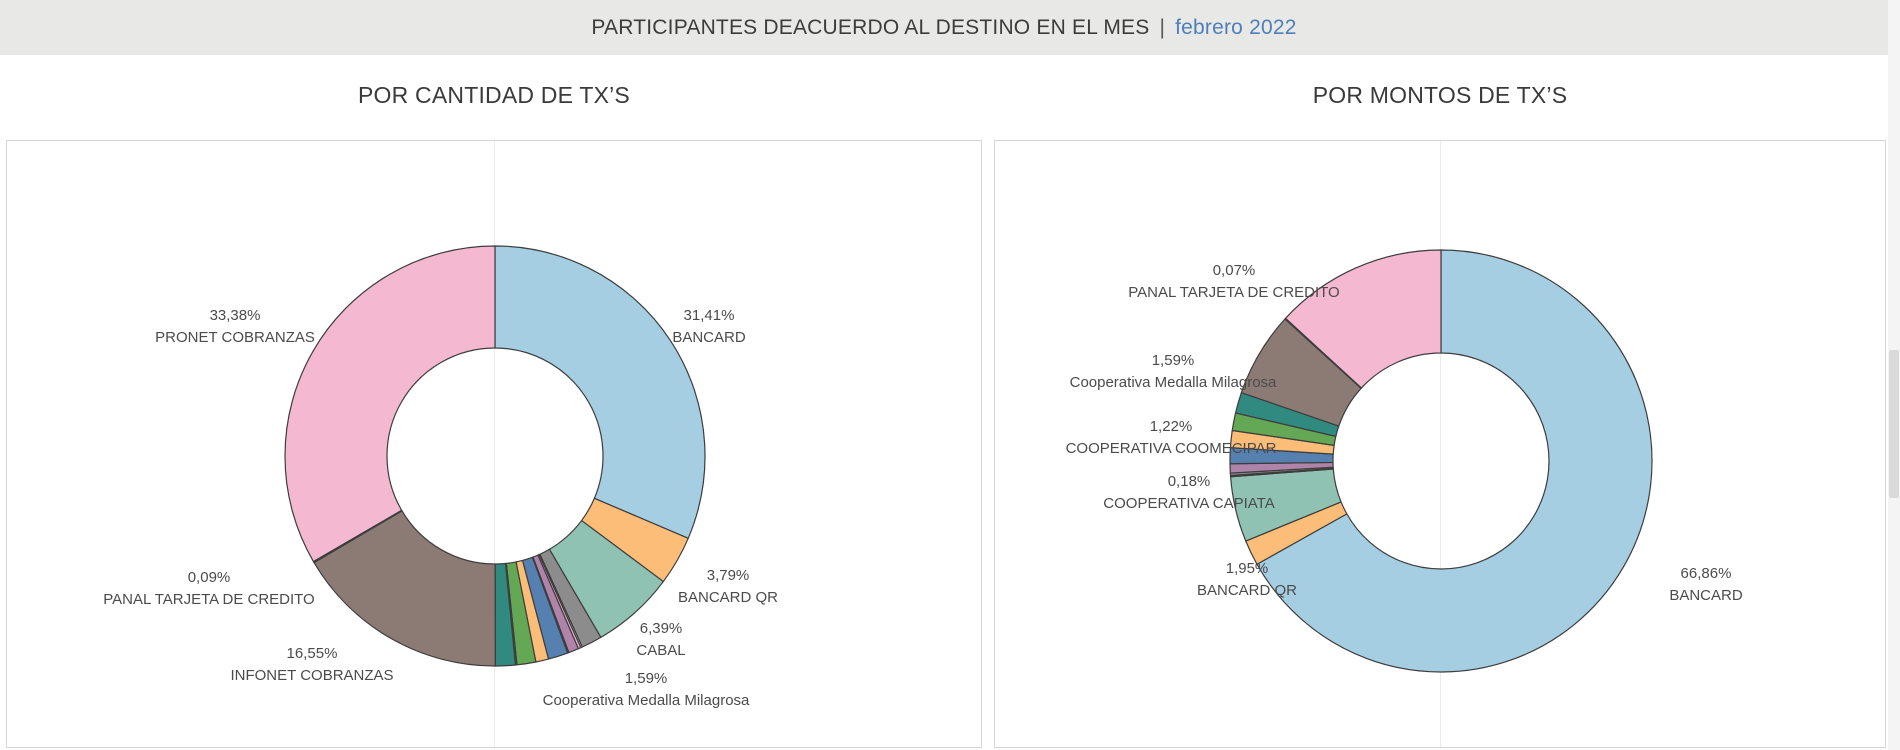 This screenshot has height=750, width=1900. I want to click on callout-label: COOPERATIVA CAPIATA, so click(1189, 503).